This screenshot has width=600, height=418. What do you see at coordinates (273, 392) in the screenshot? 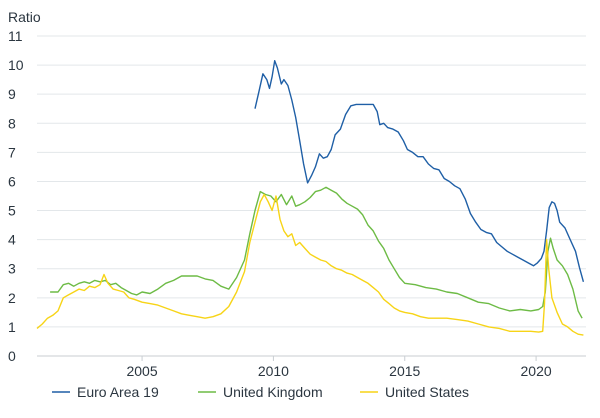
I see `legend-label: United Kingdom` at bounding box center [273, 392].